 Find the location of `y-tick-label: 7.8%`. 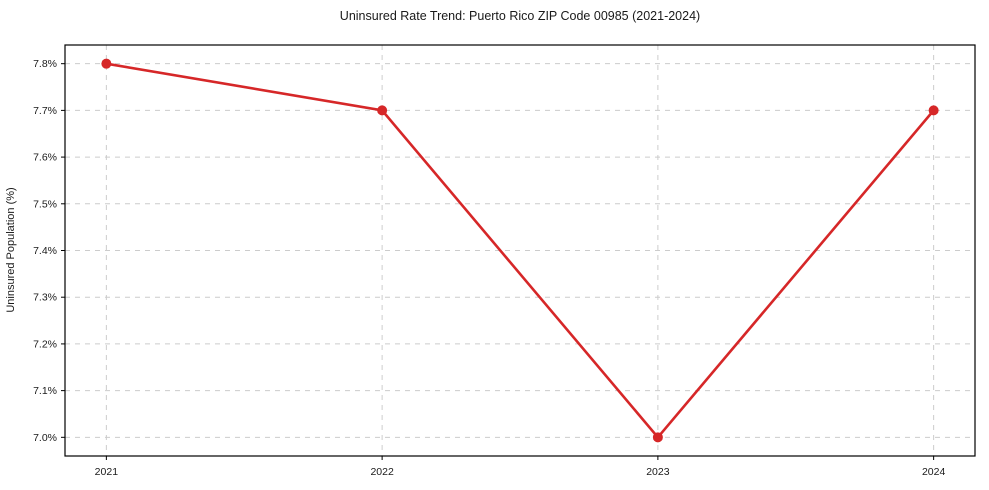

y-tick-label: 7.8% is located at coordinates (45, 64).